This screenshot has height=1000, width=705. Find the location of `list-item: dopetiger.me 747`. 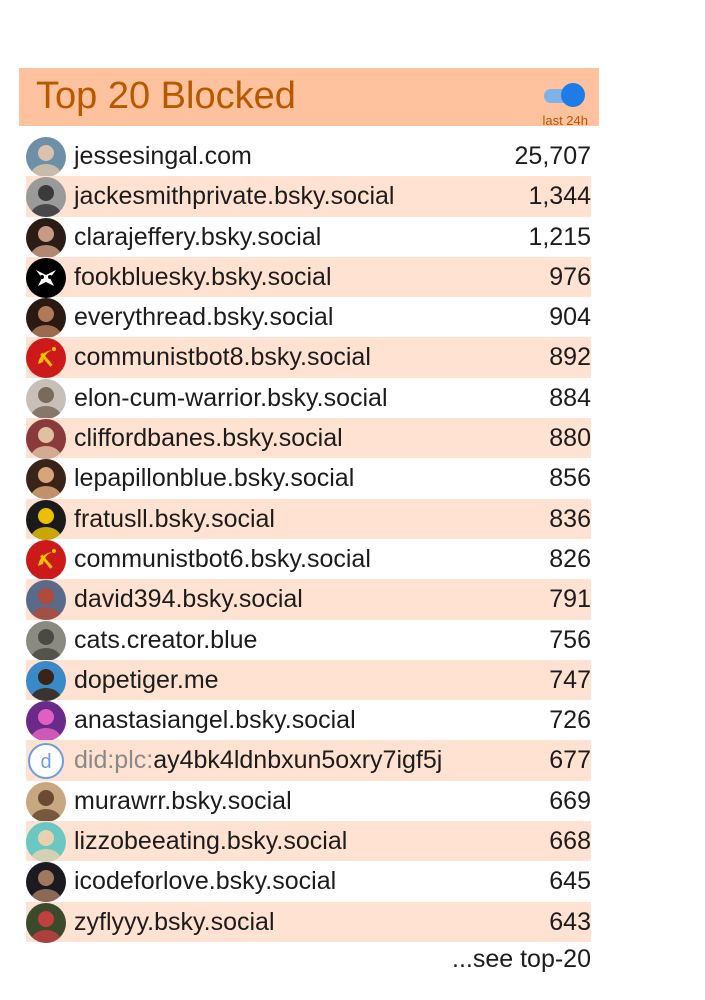

list-item: dopetiger.me 747 is located at coordinates (308, 680).